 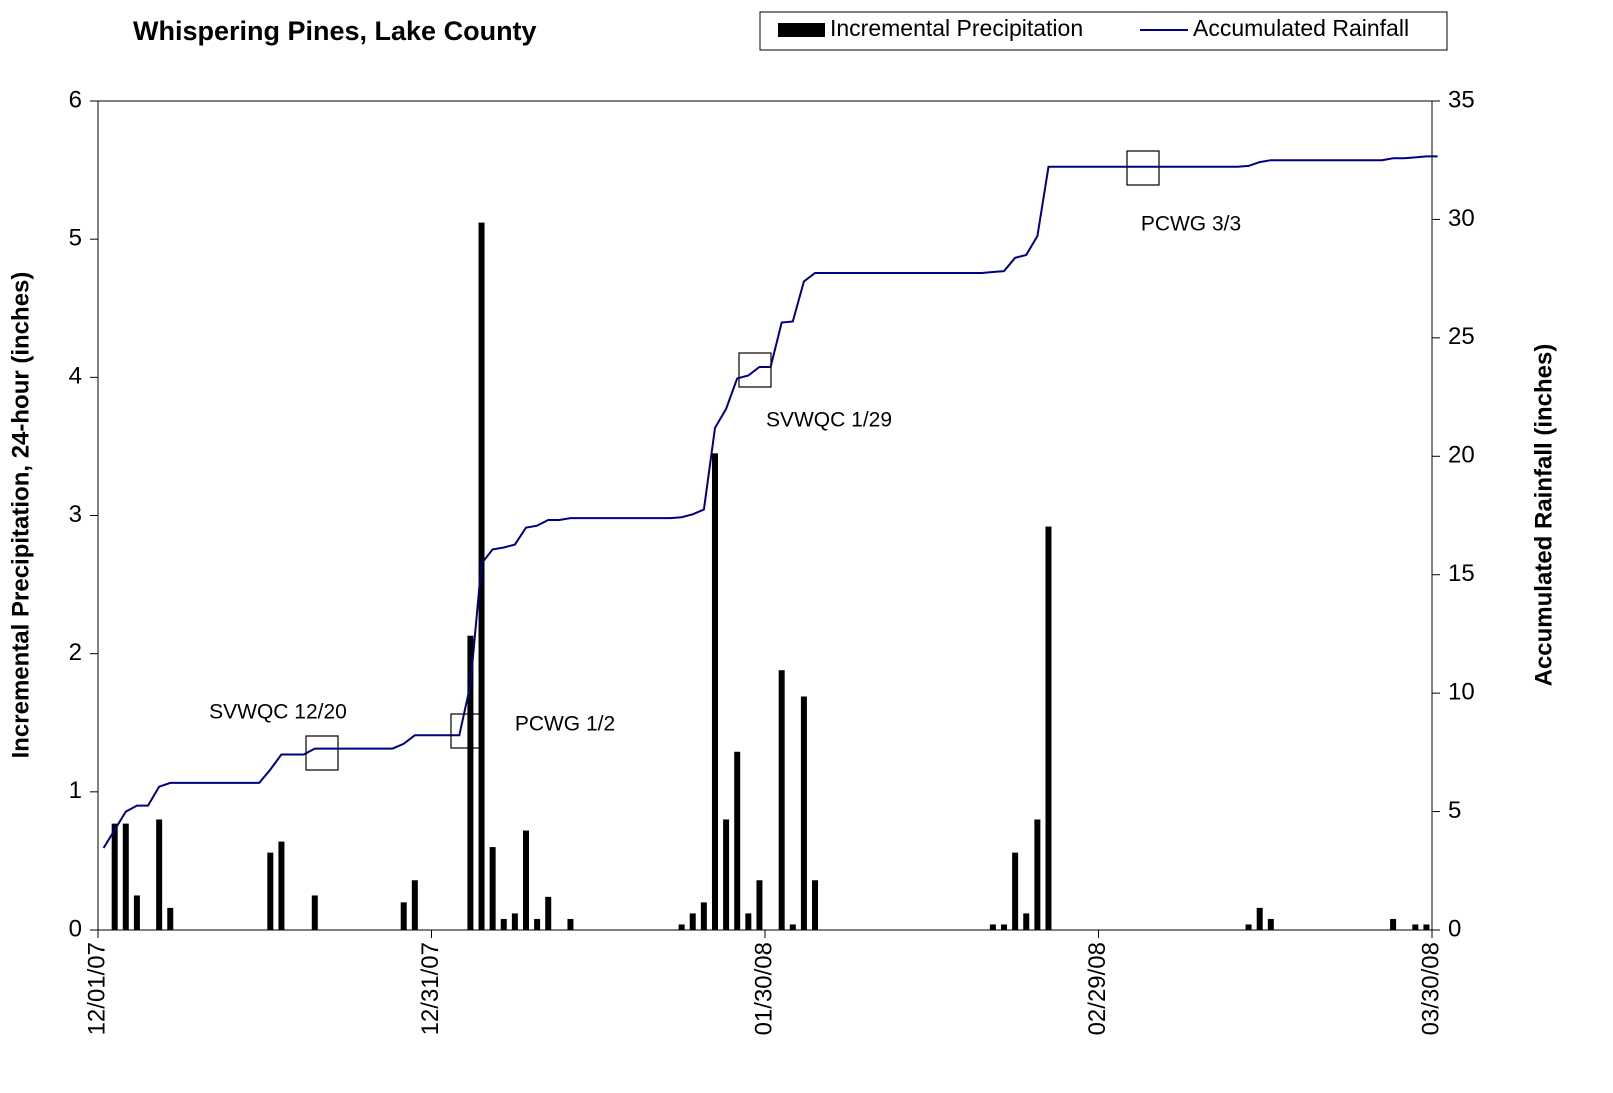 What do you see at coordinates (1461, 336) in the screenshot?
I see `y2-tick-label: 25` at bounding box center [1461, 336].